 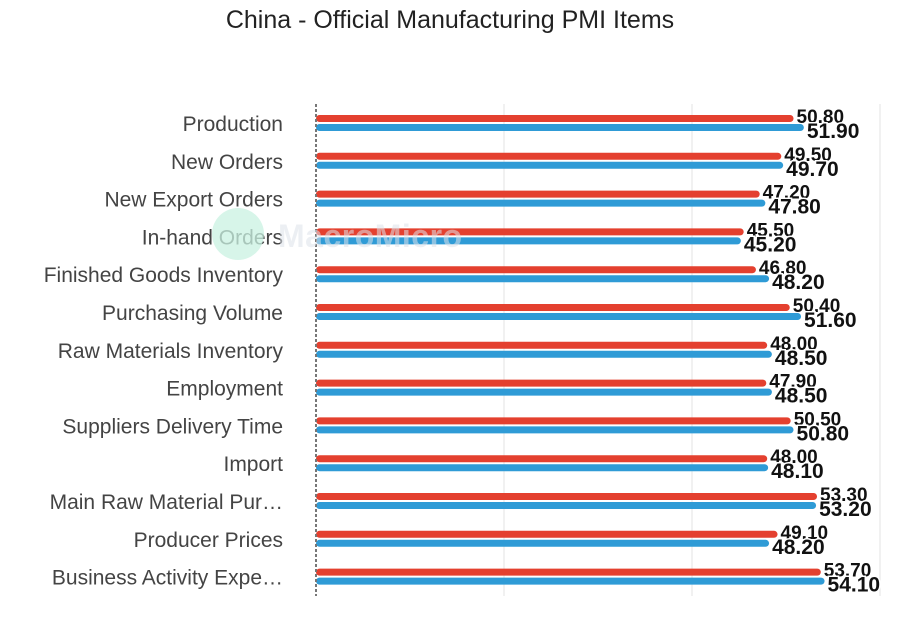 What do you see at coordinates (823, 433) in the screenshot?
I see `data-label-series-2: 50.80` at bounding box center [823, 433].